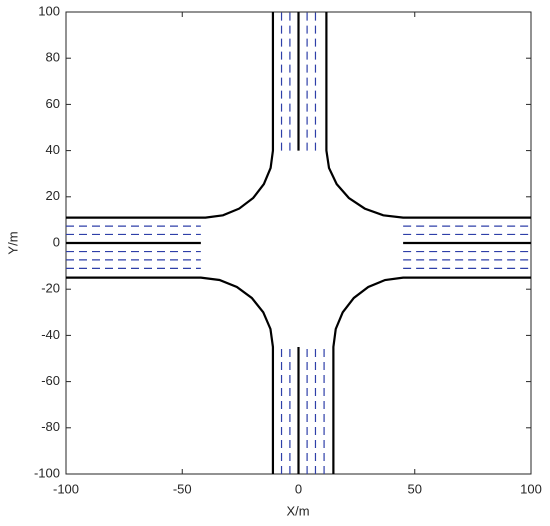  What do you see at coordinates (415, 488) in the screenshot?
I see `x-tick-label: 50` at bounding box center [415, 488].